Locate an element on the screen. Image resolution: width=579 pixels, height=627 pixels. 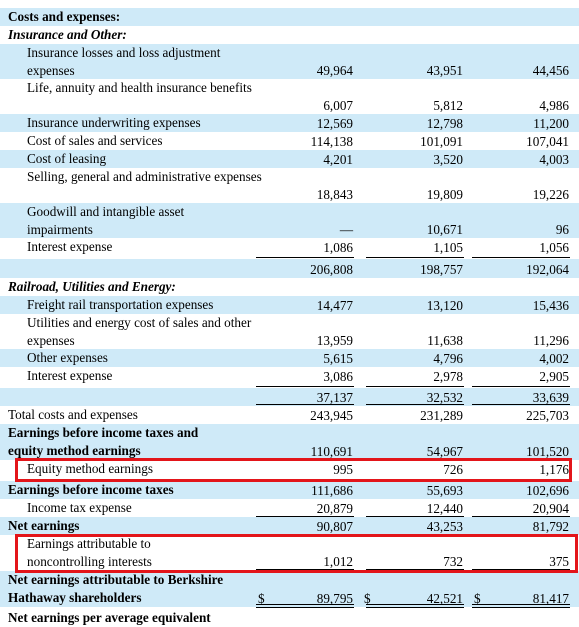
value-col-3: 11,296 is located at coordinates (551, 340).